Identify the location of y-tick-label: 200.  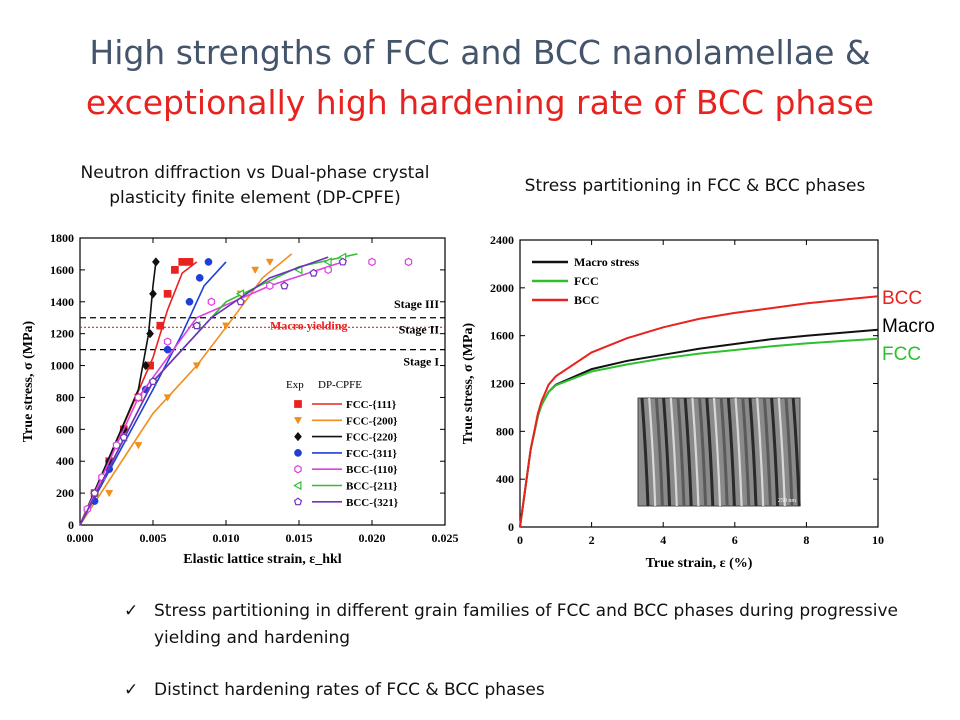
(65, 493).